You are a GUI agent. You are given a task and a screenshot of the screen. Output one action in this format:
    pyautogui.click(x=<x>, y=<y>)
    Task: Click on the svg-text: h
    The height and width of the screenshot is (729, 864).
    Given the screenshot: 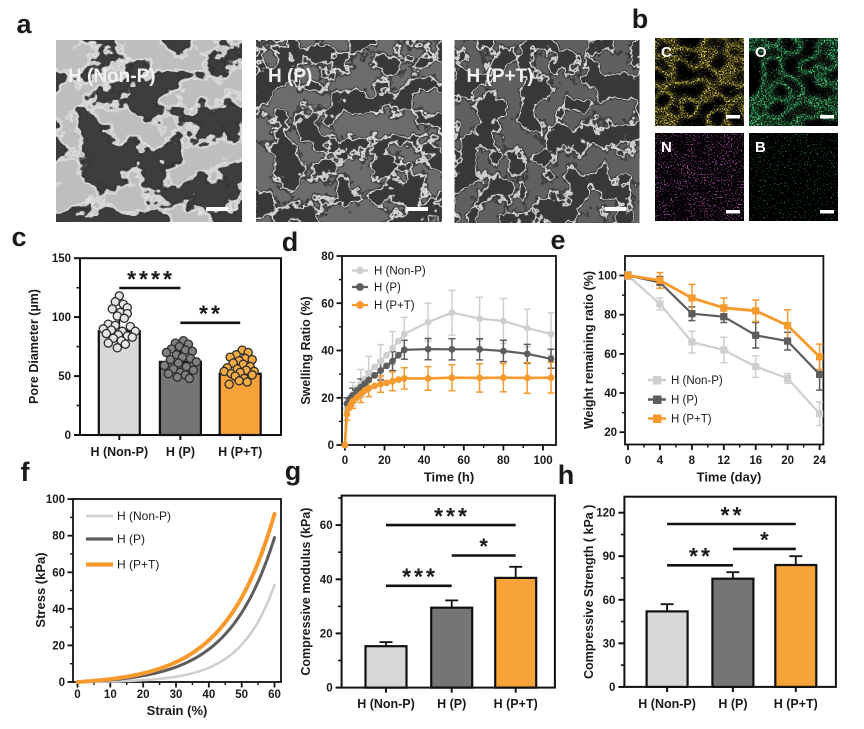 What is the action you would take?
    pyautogui.click(x=566, y=475)
    